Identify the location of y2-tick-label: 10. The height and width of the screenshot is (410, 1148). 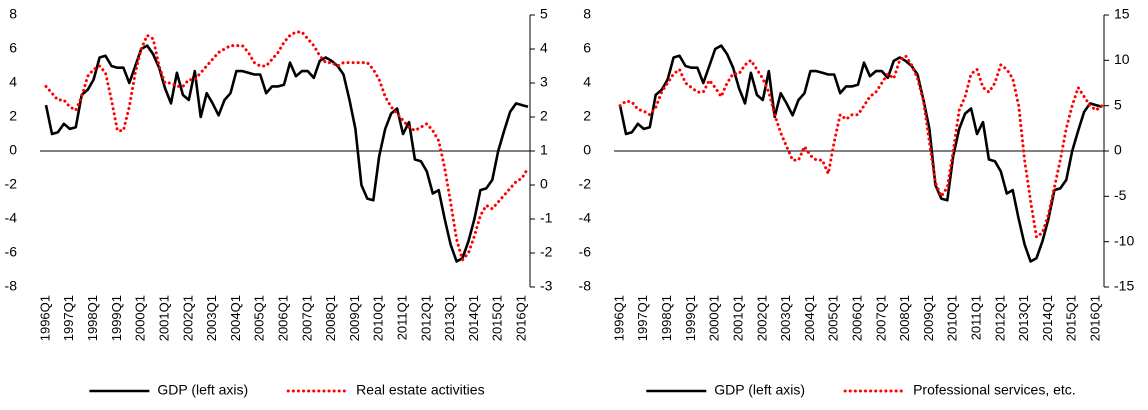
(1122, 59).